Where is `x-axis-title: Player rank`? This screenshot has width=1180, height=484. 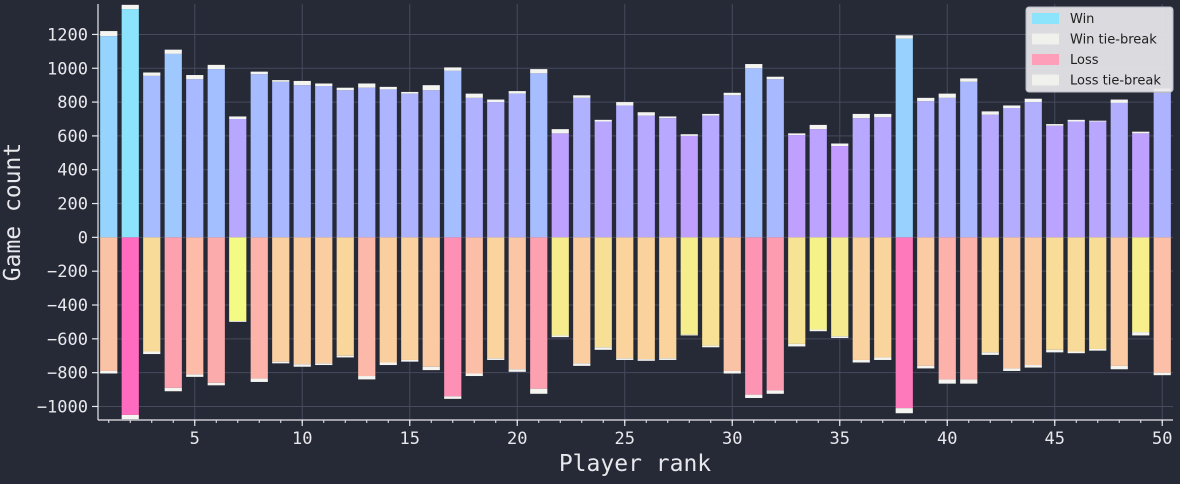 x-axis-title: Player rank is located at coordinates (635, 464).